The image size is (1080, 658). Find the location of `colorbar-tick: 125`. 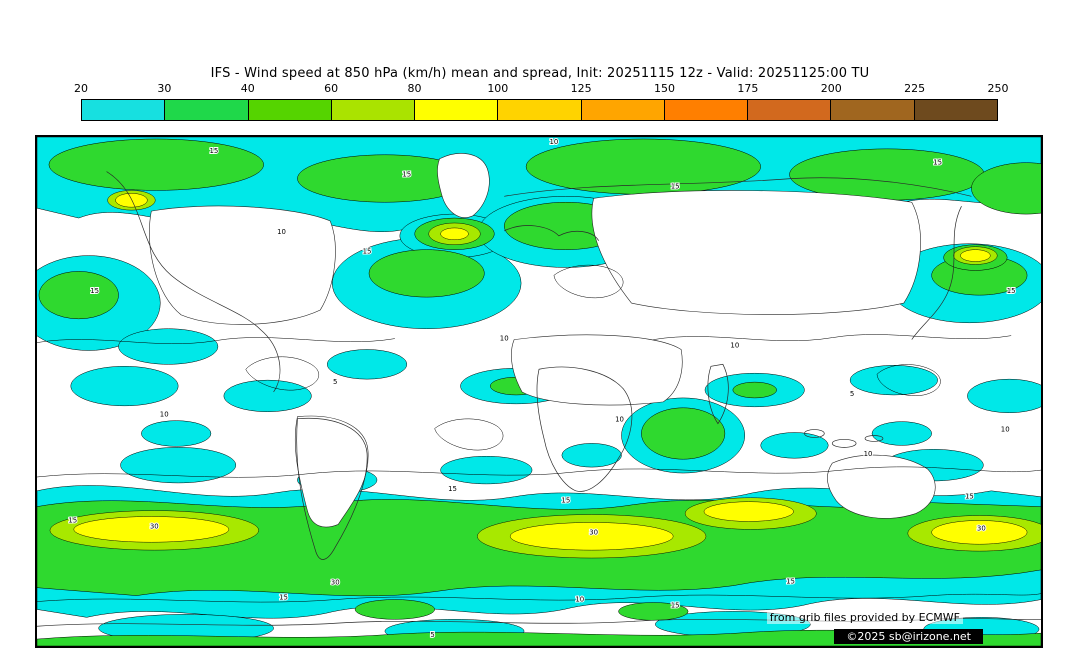

colorbar-tick: 125 is located at coordinates (581, 88).